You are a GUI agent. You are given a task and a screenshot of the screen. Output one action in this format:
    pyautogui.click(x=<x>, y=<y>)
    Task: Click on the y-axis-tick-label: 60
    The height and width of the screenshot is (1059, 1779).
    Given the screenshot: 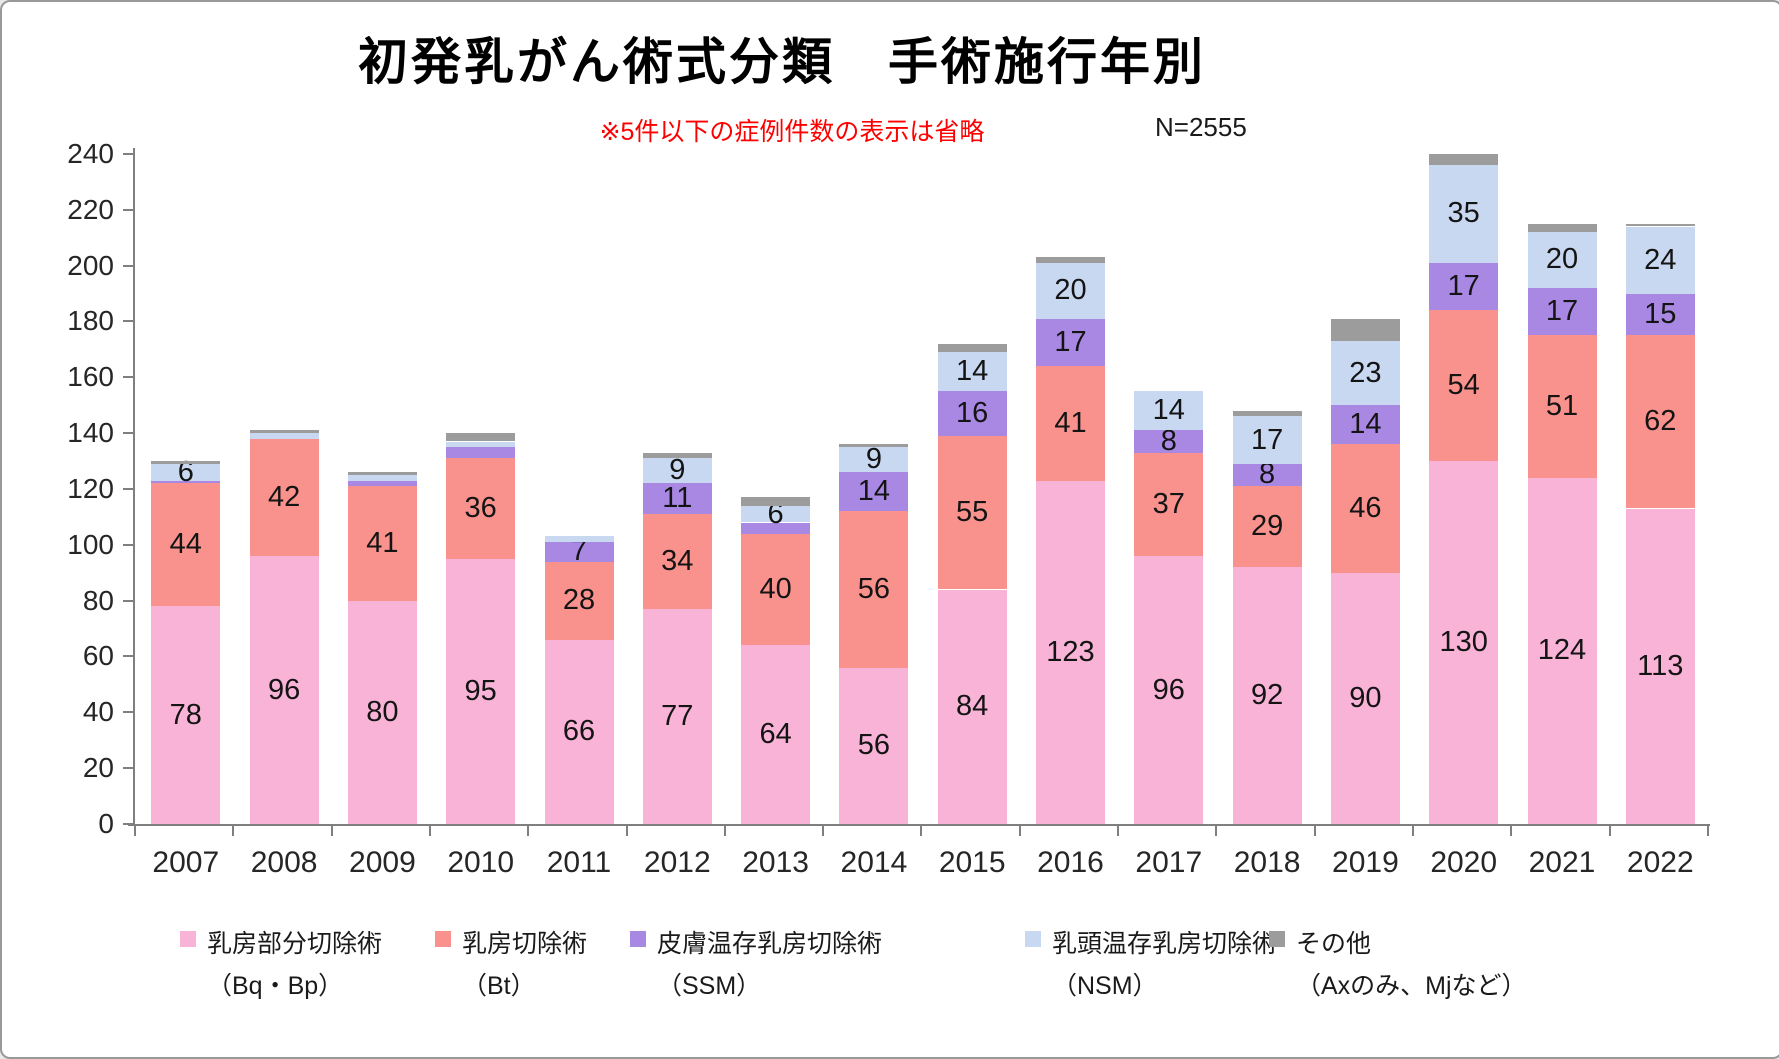 What is the action you would take?
    pyautogui.click(x=98, y=656)
    